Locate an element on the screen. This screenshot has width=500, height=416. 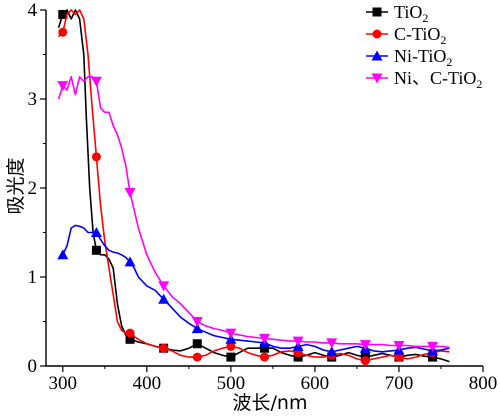
legend-label-3: Ni-TiO2 is located at coordinates (423, 57).